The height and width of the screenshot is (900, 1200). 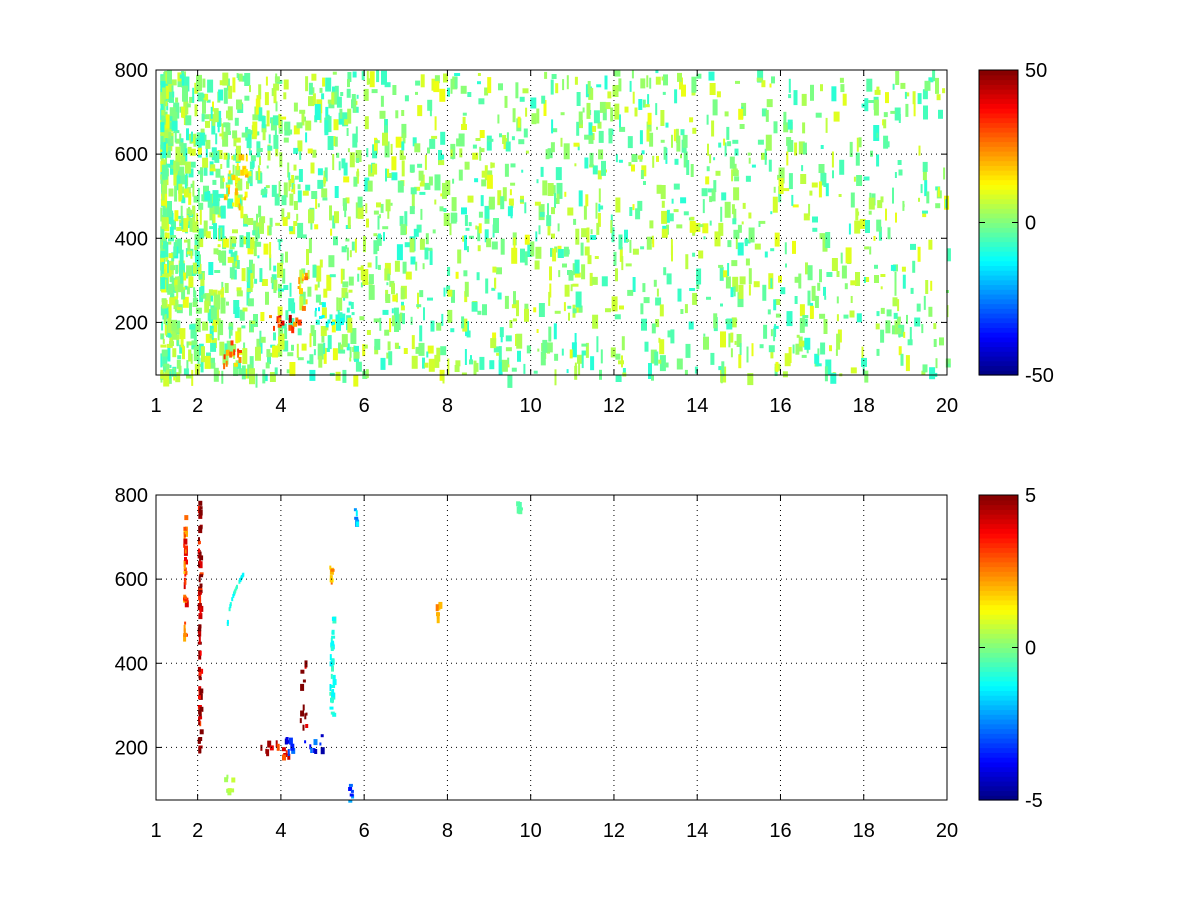 I want to click on bottom-x-tick-label: 14, so click(x=697, y=831).